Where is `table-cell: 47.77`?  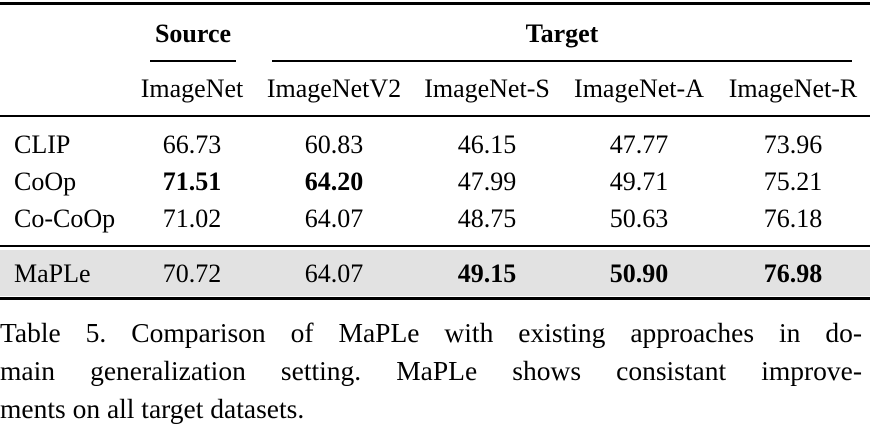 table-cell: 47.77 is located at coordinates (639, 144).